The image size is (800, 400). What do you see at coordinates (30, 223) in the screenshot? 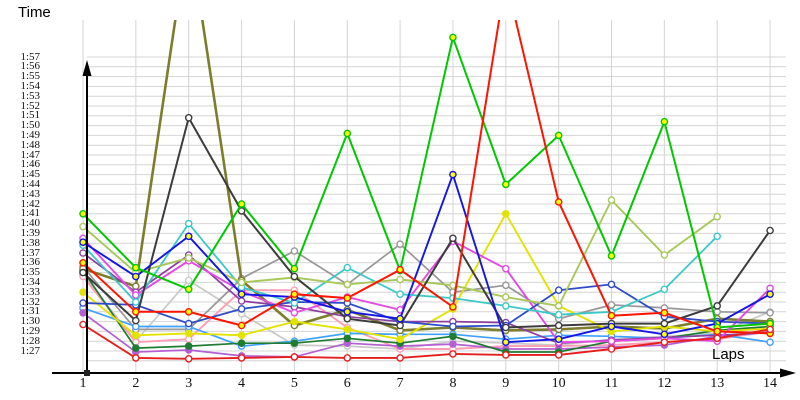
I see `y-tick-label: 1:40` at bounding box center [30, 223].